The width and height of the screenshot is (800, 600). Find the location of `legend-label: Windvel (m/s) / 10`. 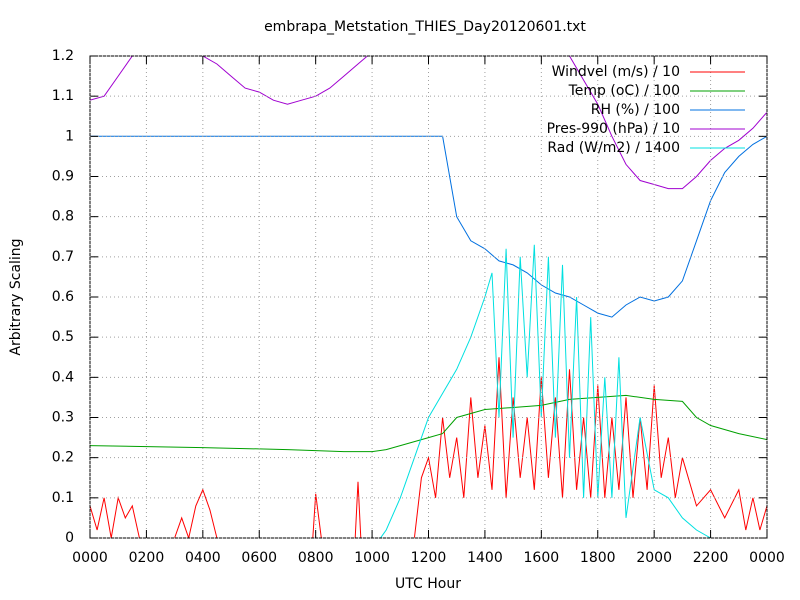

legend-label: Windvel (m/s) / 10 is located at coordinates (616, 72).